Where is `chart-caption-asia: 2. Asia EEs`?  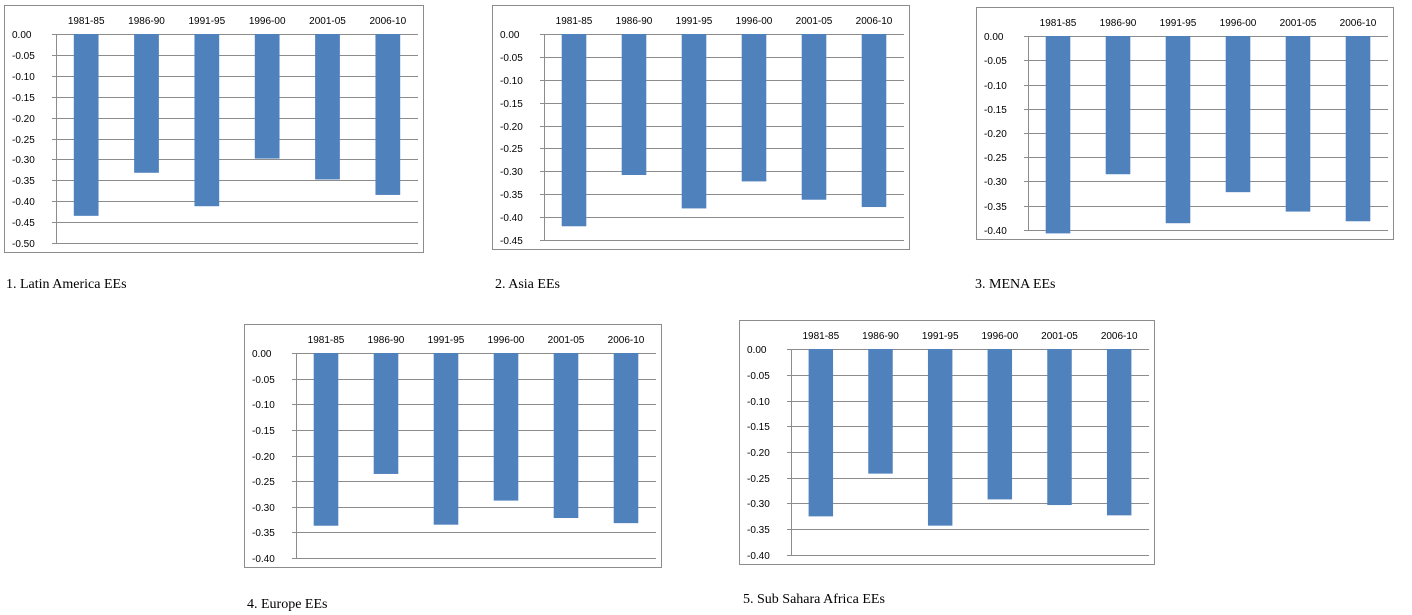
chart-caption-asia: 2. Asia EEs is located at coordinates (527, 284).